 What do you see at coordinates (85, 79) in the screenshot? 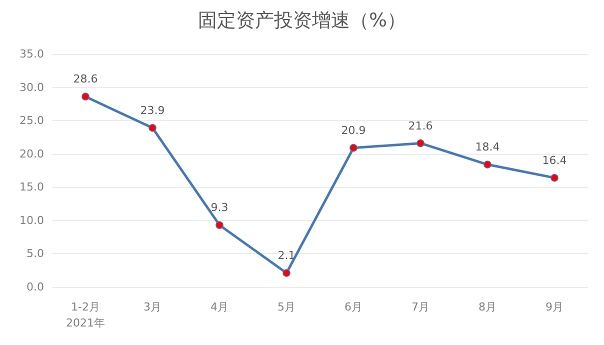
I see `data-label: 28.6` at bounding box center [85, 79].